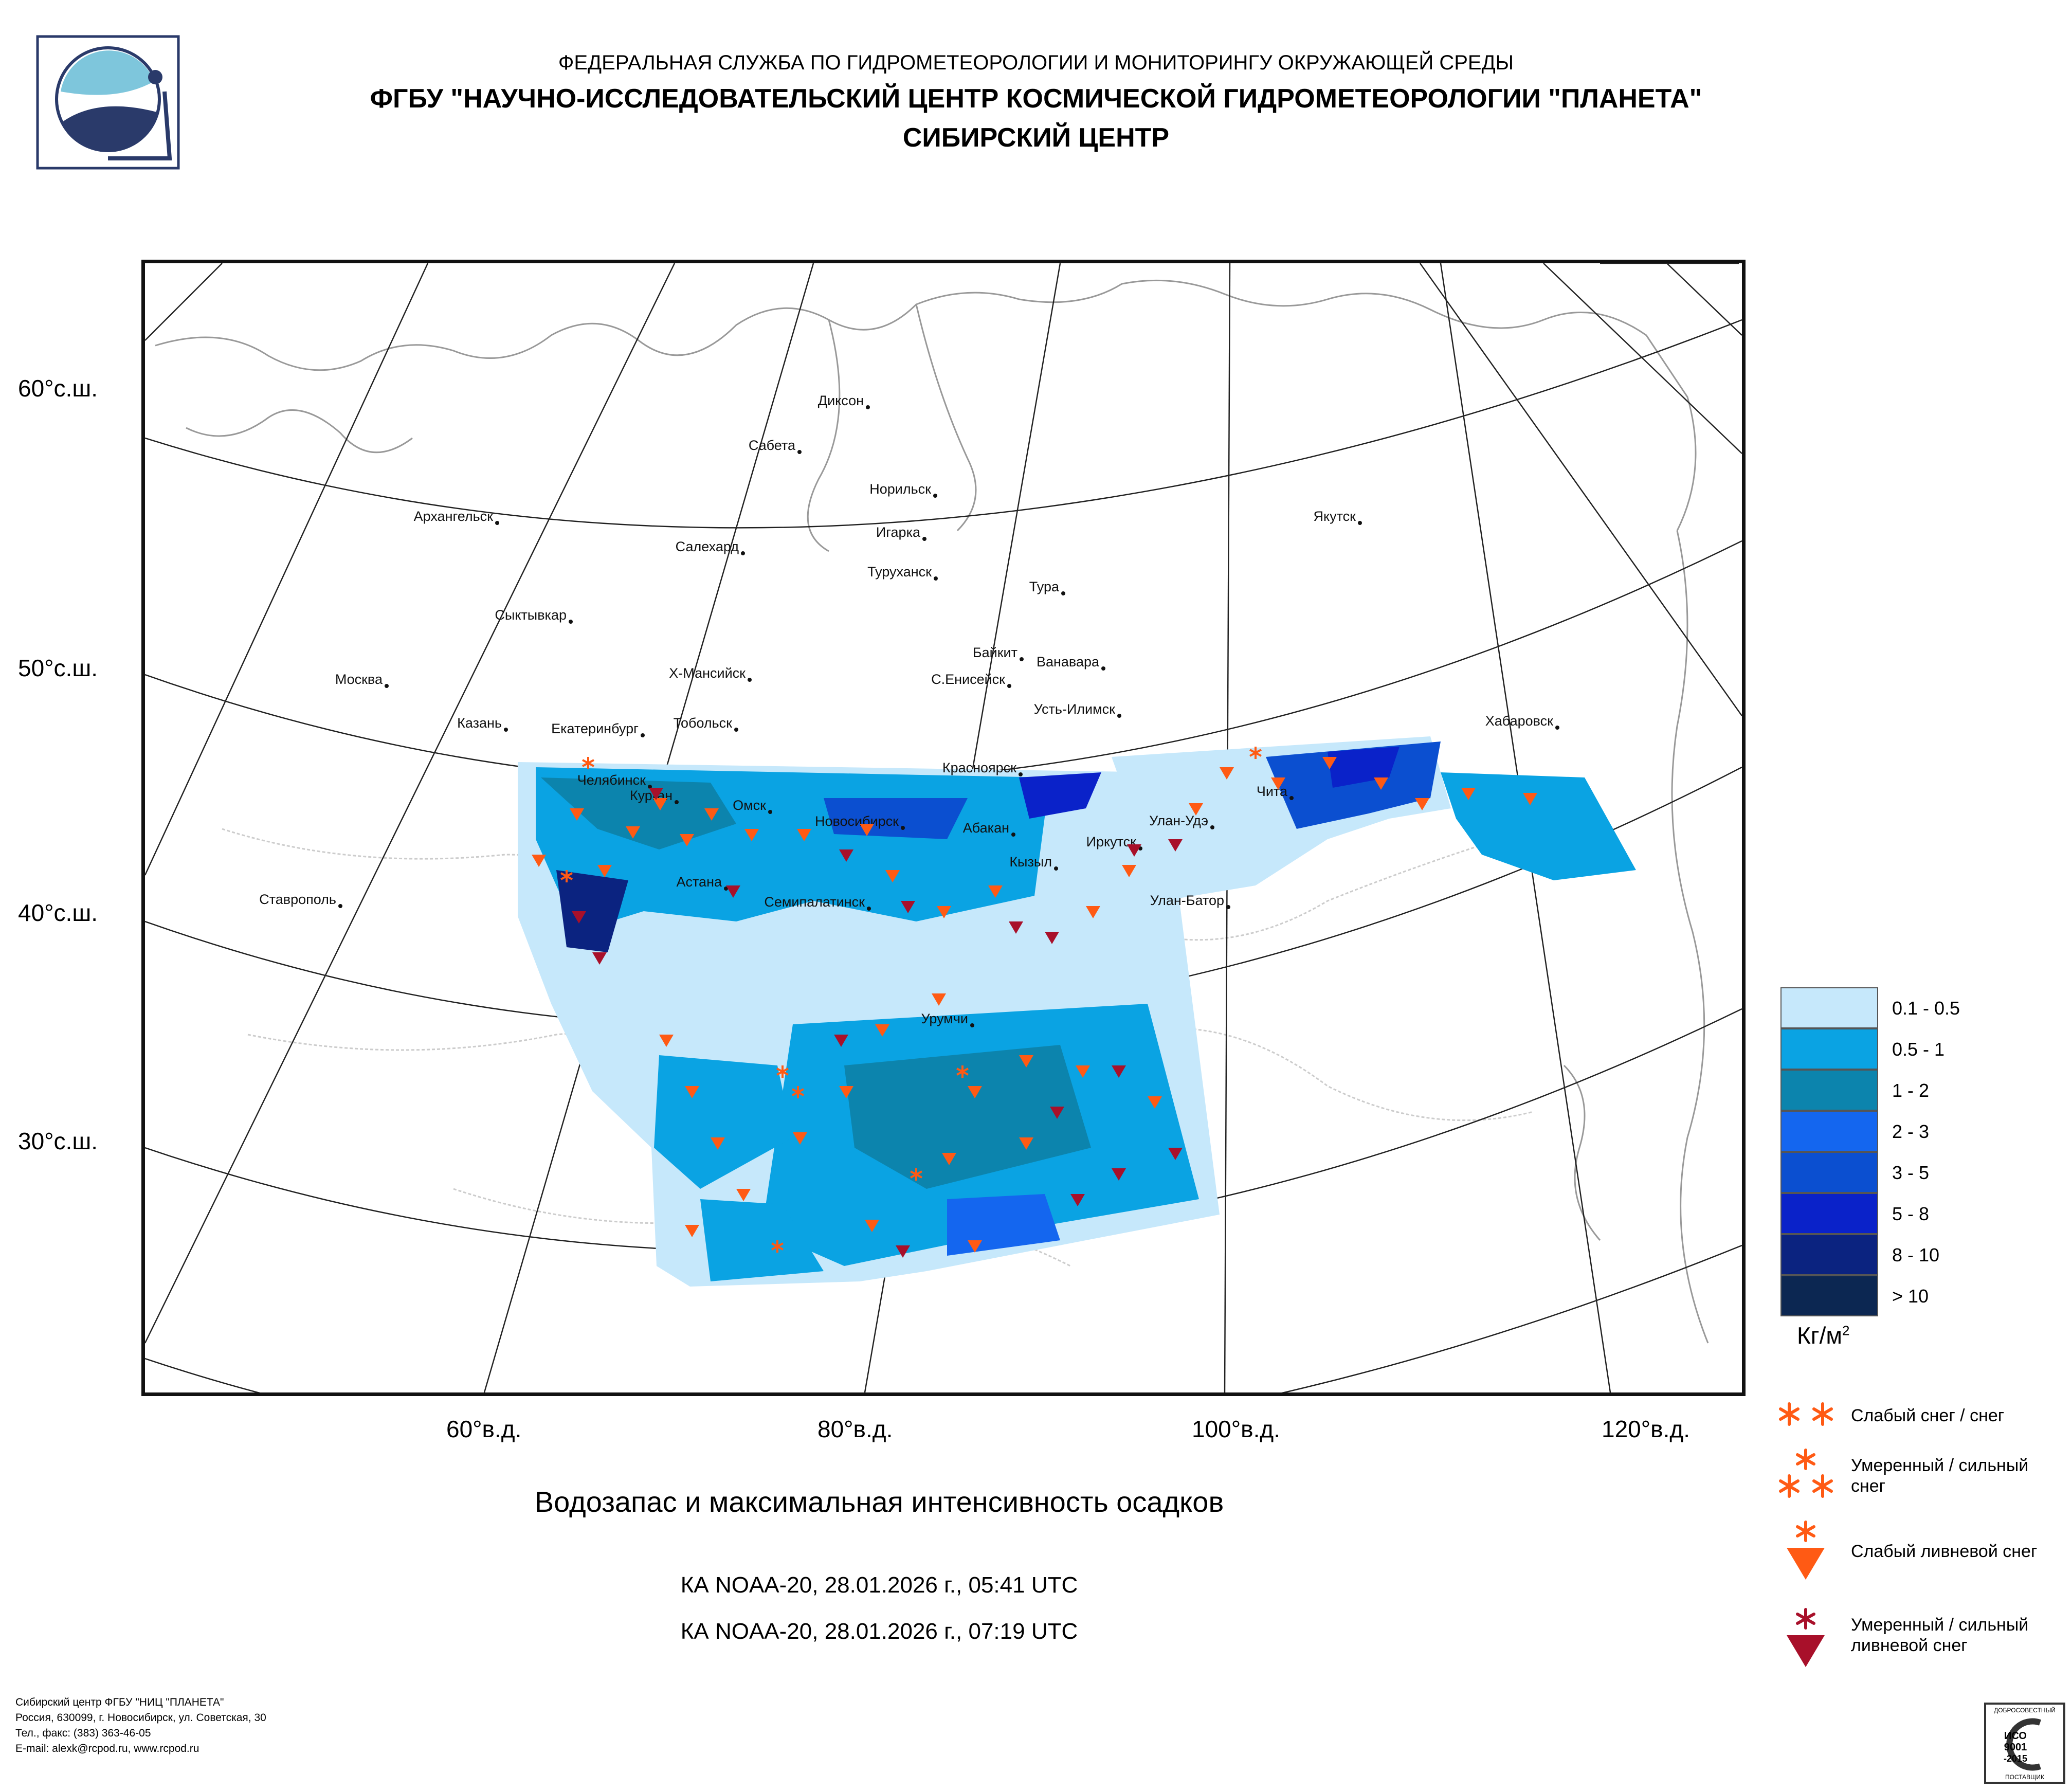 The image size is (2072, 1791). Describe the element at coordinates (772, 445) in the screenshot. I see `city-label: Сабета` at that location.